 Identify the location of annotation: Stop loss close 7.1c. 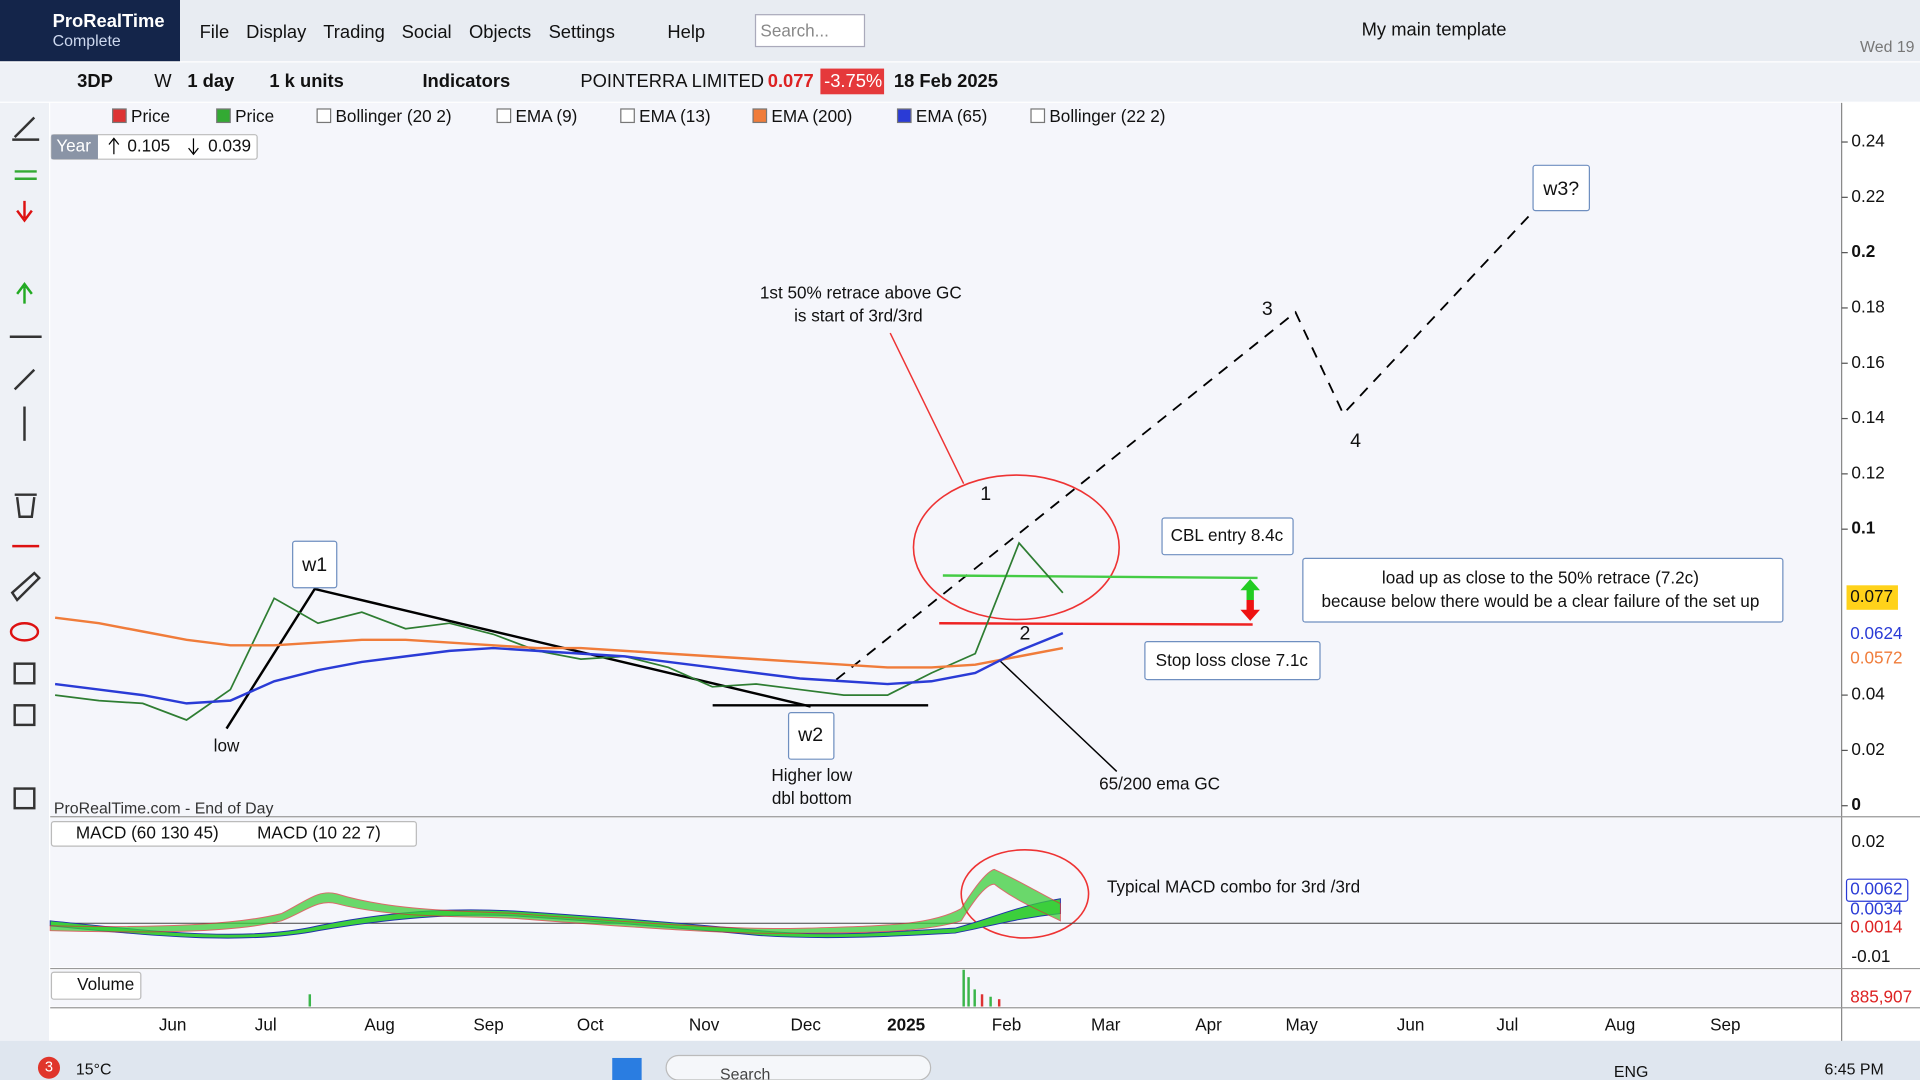
(1232, 660).